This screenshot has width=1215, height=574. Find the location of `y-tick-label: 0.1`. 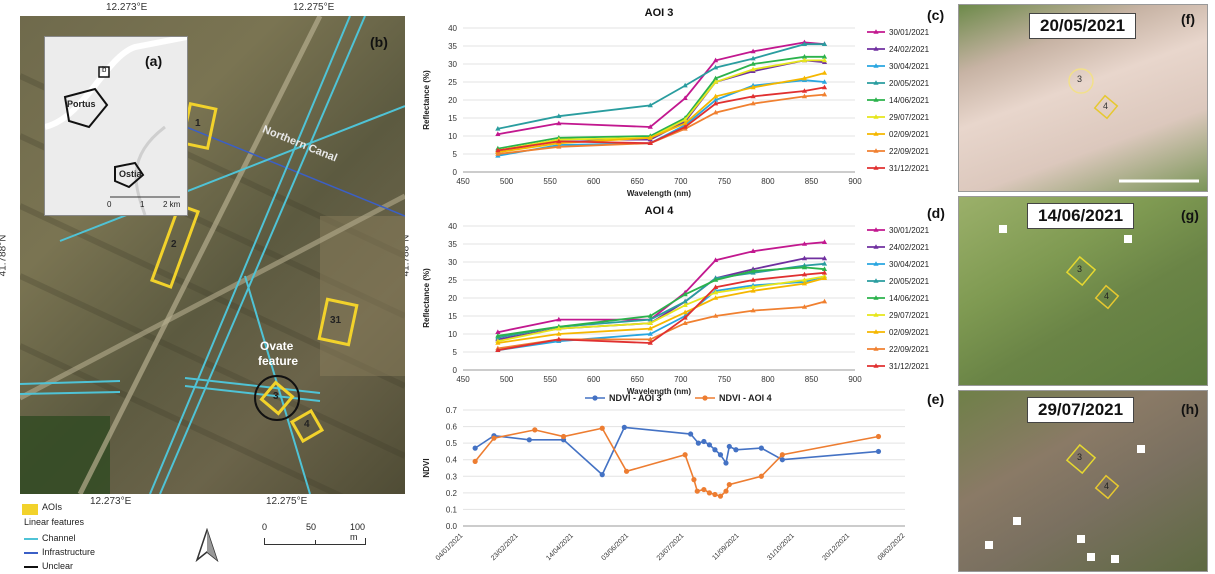

y-tick-label: 0.1 is located at coordinates (452, 509).